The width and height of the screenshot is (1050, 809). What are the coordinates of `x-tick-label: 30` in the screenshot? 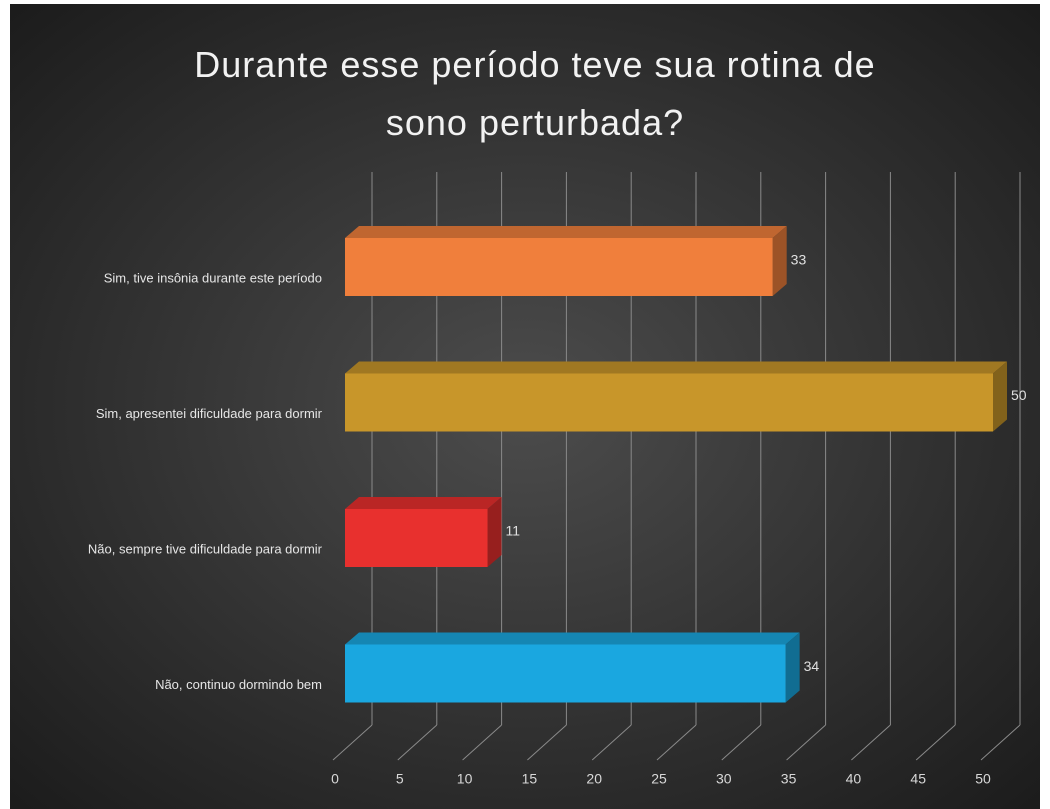 It's located at (724, 779).